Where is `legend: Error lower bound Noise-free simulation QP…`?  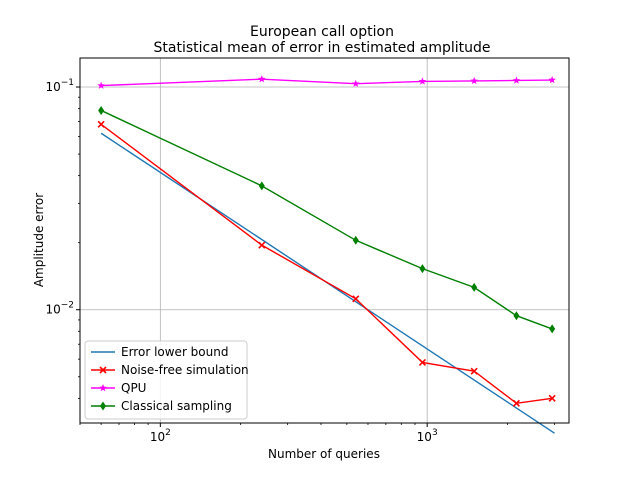
legend: Error lower bound Noise-free simulation QP… is located at coordinates (166, 380).